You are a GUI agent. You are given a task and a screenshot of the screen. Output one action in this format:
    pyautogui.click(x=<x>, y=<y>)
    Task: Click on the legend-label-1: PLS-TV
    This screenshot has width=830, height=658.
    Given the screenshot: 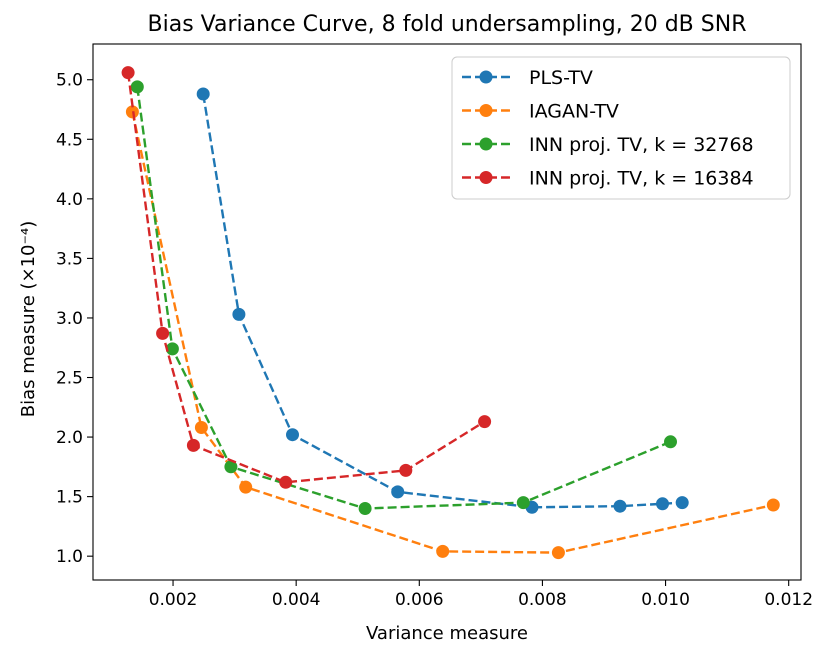 What is the action you would take?
    pyautogui.click(x=561, y=78)
    